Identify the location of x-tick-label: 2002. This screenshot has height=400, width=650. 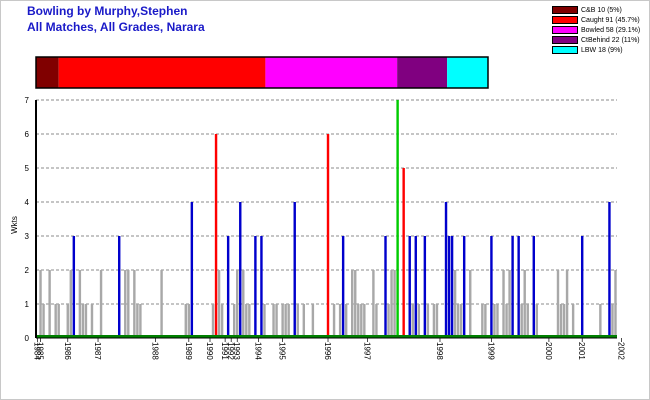
(621, 351).